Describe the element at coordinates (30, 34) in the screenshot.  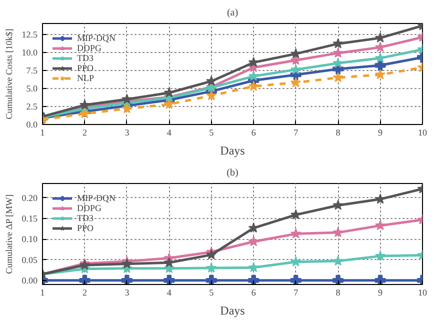
I see `y-tick-label: 12.5` at that location.